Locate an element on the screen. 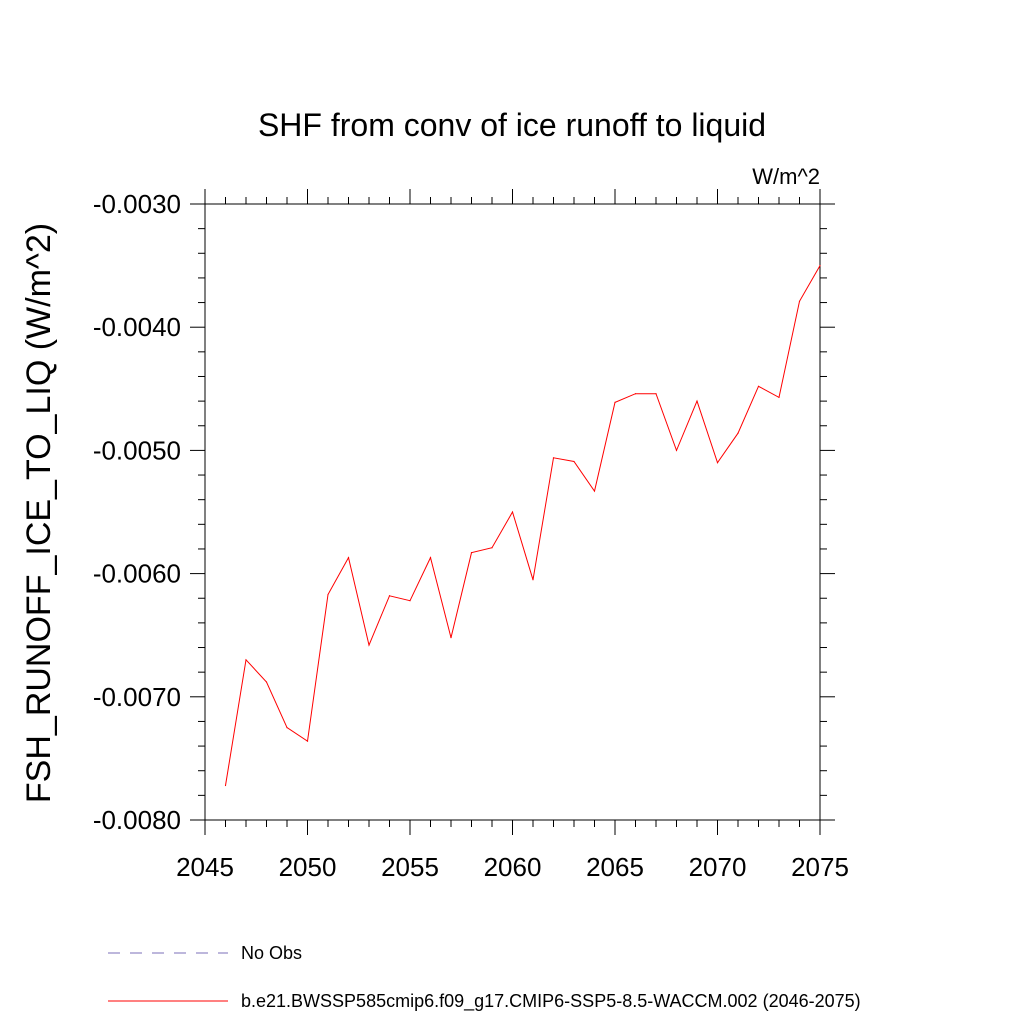  x-tick-label: 2050 is located at coordinates (308, 867).